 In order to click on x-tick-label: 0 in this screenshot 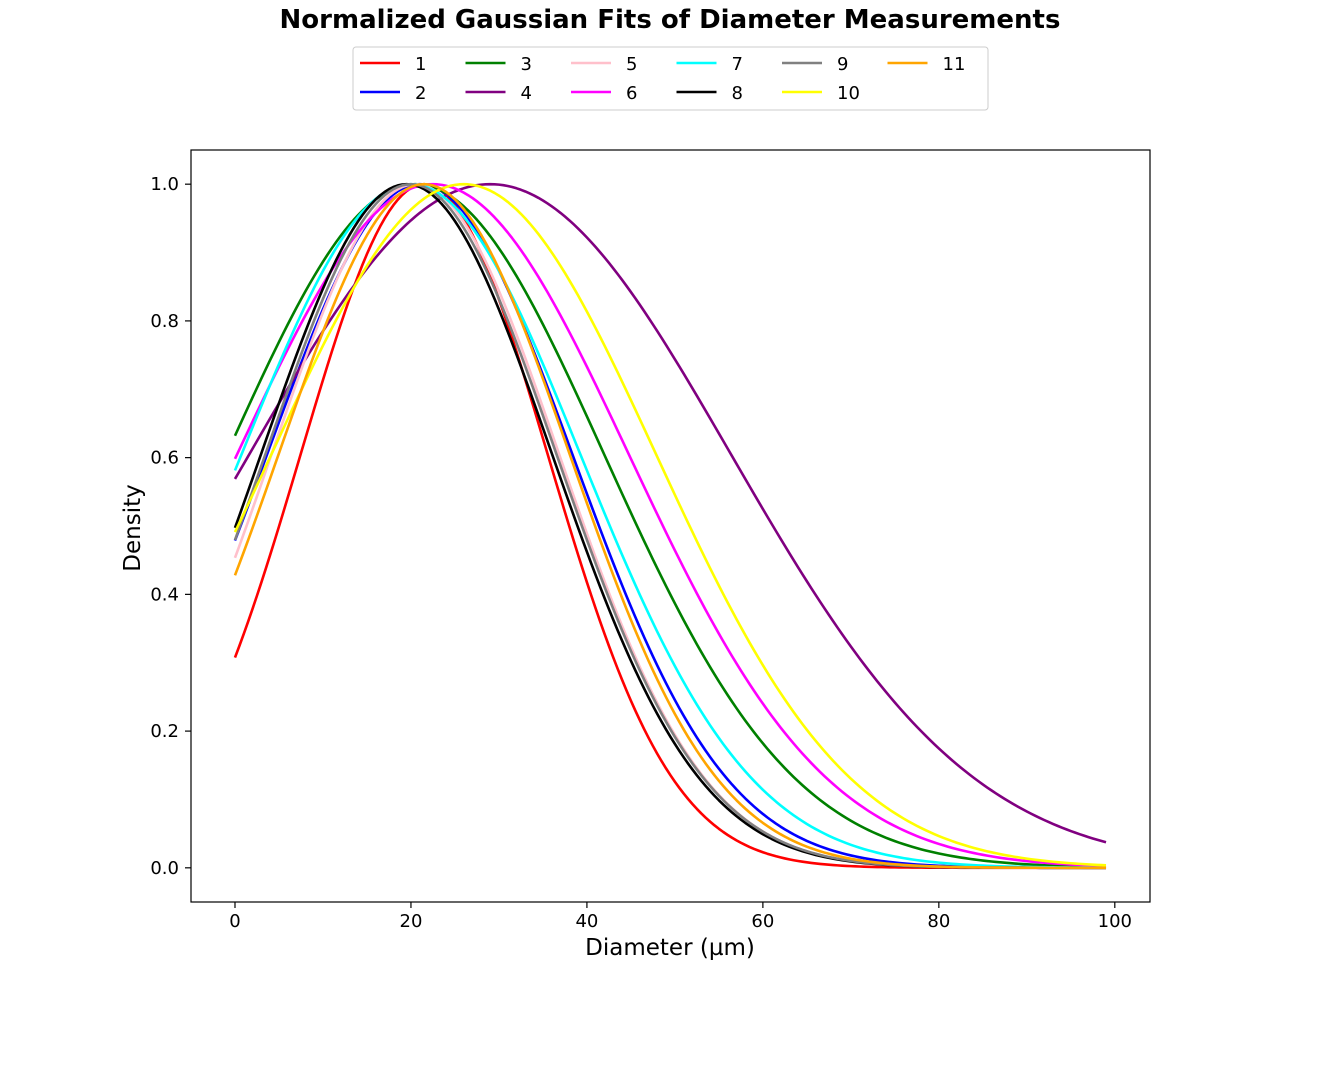, I will do `click(234, 921)`.